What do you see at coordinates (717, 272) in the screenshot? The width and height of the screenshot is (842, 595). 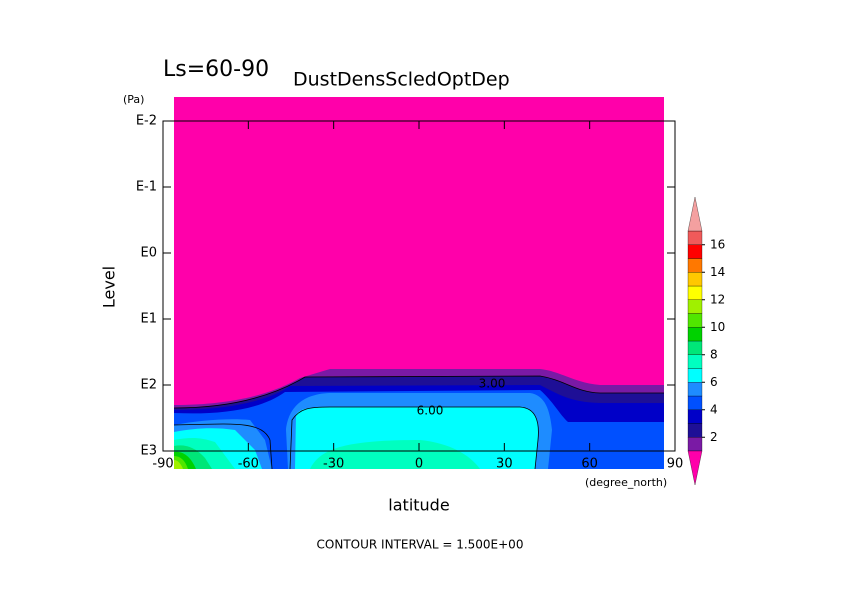 I see `colorbar-label: 14` at bounding box center [717, 272].